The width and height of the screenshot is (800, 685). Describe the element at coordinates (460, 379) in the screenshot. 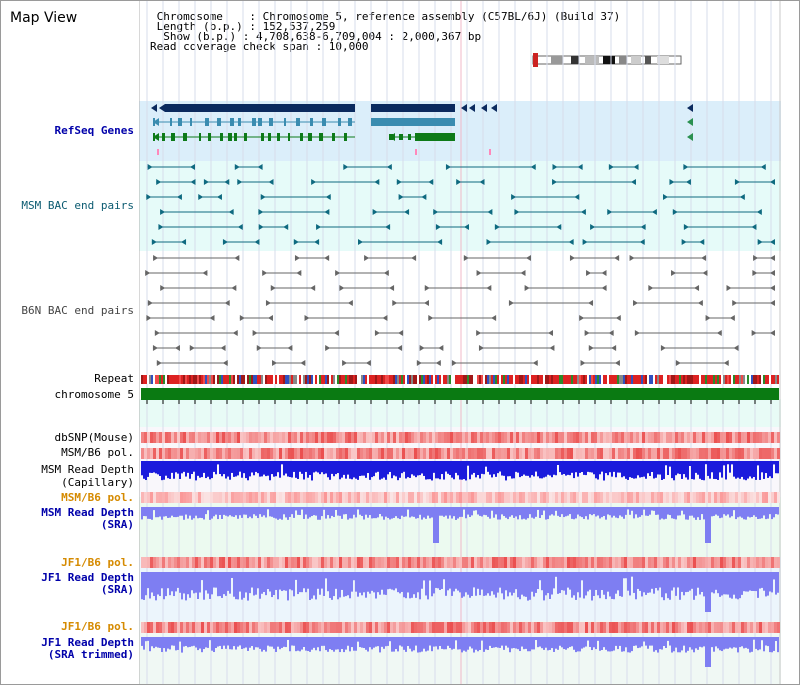

I see `repeat-track` at that location.